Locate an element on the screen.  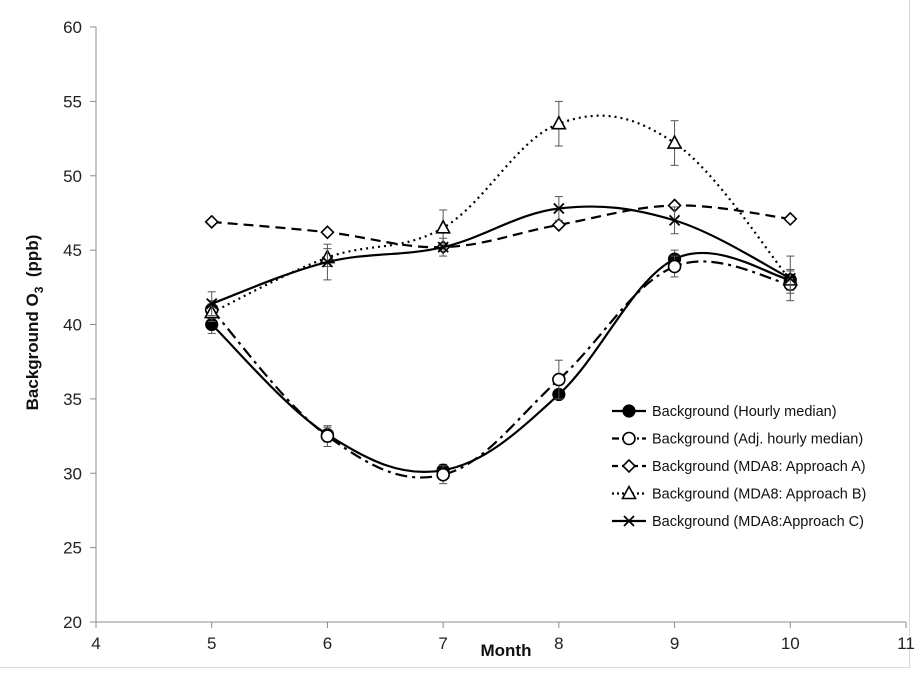
legend-entry: Background (MDA8:Approach C) is located at coordinates (738, 522).